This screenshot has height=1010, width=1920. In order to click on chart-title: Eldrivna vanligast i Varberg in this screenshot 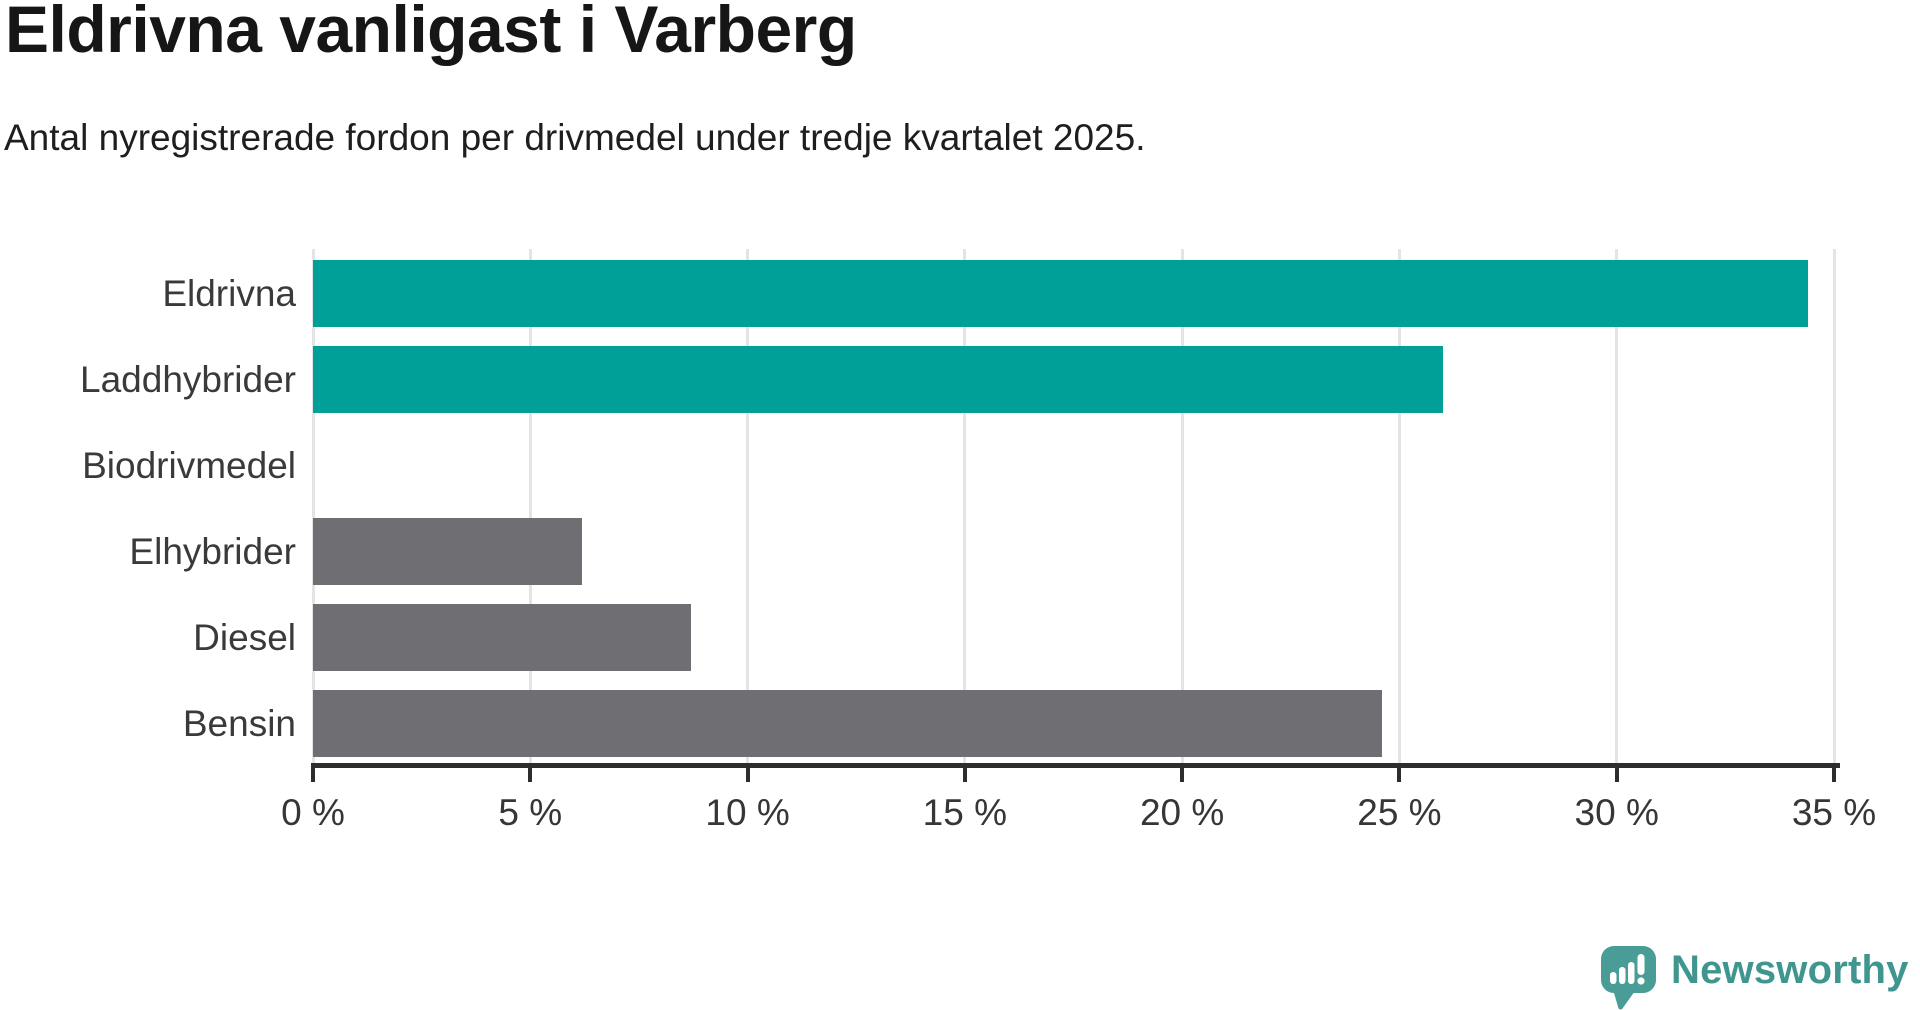, I will do `click(431, 33)`.